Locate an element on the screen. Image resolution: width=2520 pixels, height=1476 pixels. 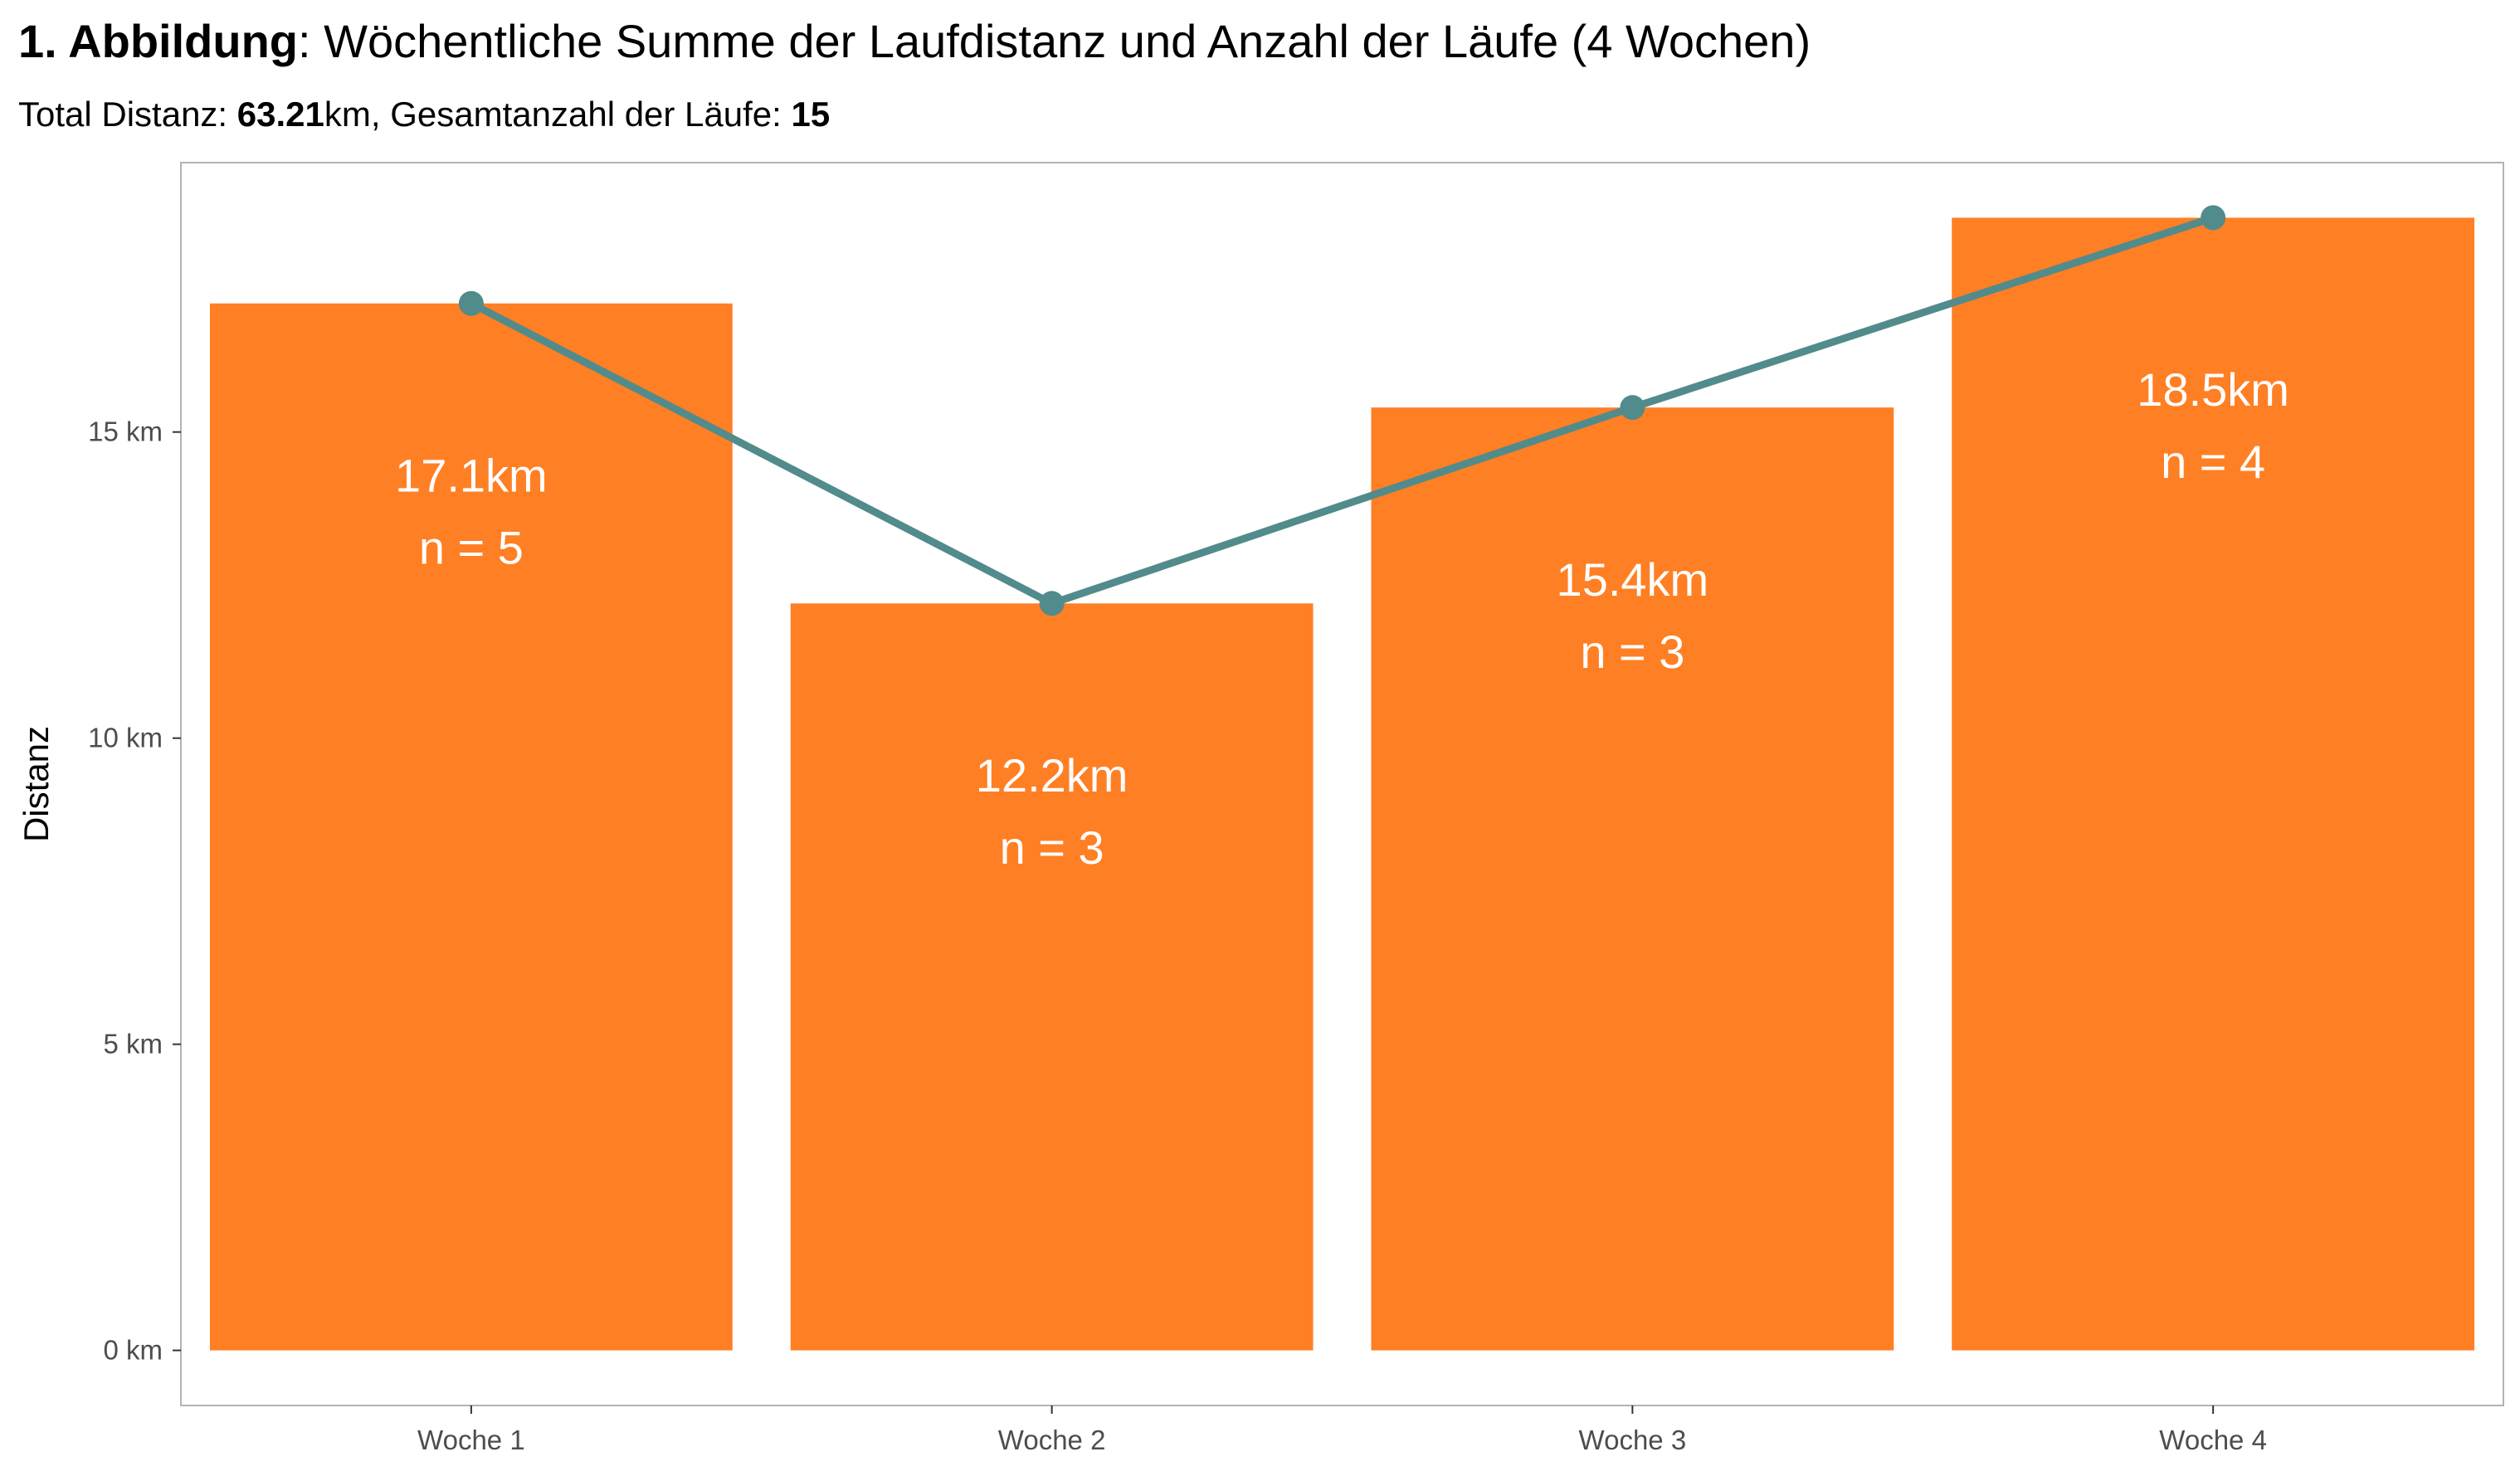
bar-count-label: n = 4 is located at coordinates (2213, 462).